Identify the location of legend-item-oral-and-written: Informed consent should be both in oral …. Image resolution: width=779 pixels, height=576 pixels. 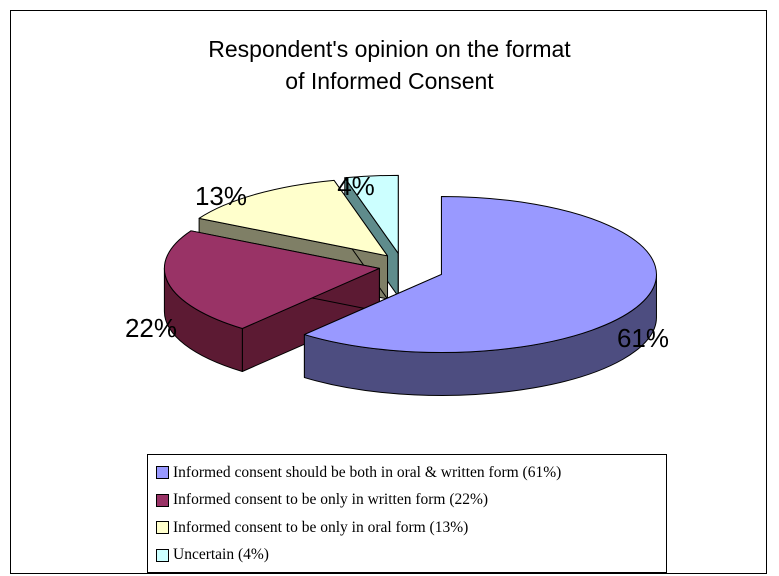
(407, 473).